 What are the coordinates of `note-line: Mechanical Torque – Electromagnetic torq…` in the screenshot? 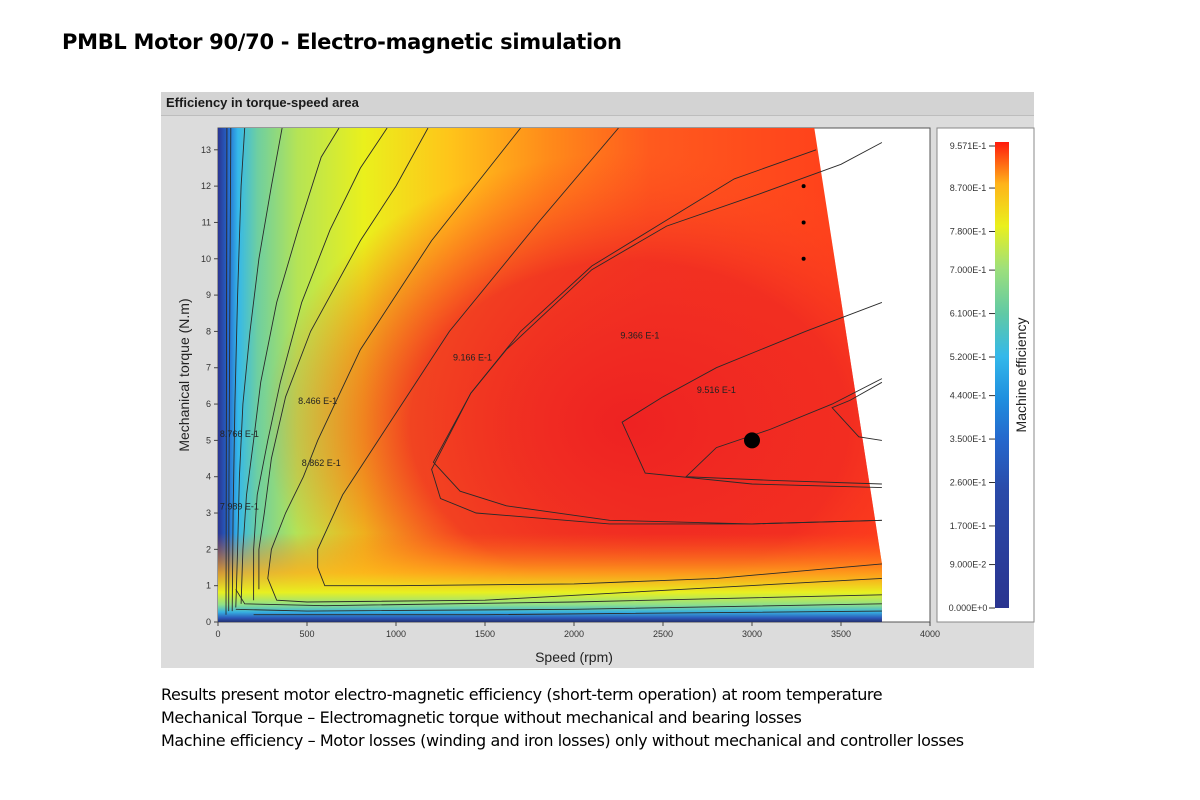 It's located at (481, 717).